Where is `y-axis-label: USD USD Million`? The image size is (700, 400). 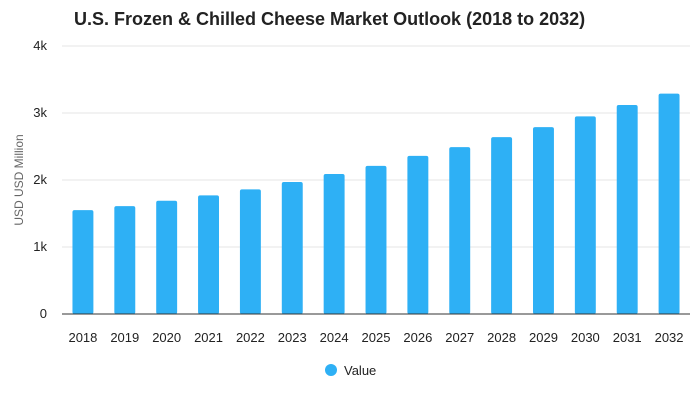 y-axis-label: USD USD Million is located at coordinates (19, 179).